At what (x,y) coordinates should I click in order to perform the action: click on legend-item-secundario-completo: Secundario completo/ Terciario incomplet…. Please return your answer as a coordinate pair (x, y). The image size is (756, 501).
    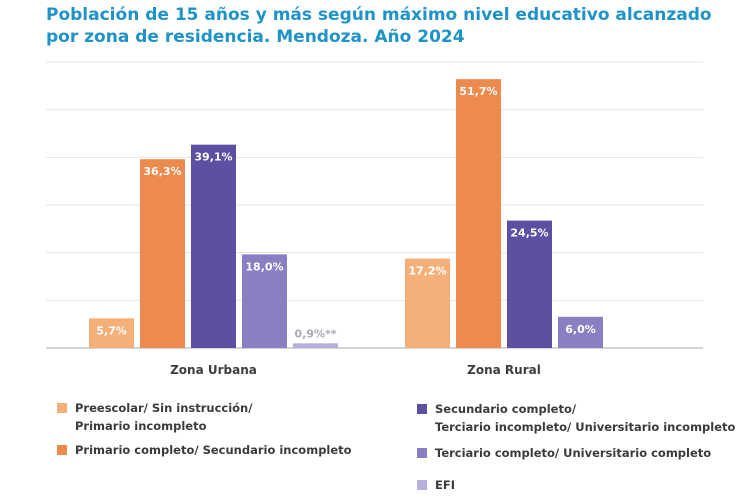
    Looking at the image, I should click on (576, 418).